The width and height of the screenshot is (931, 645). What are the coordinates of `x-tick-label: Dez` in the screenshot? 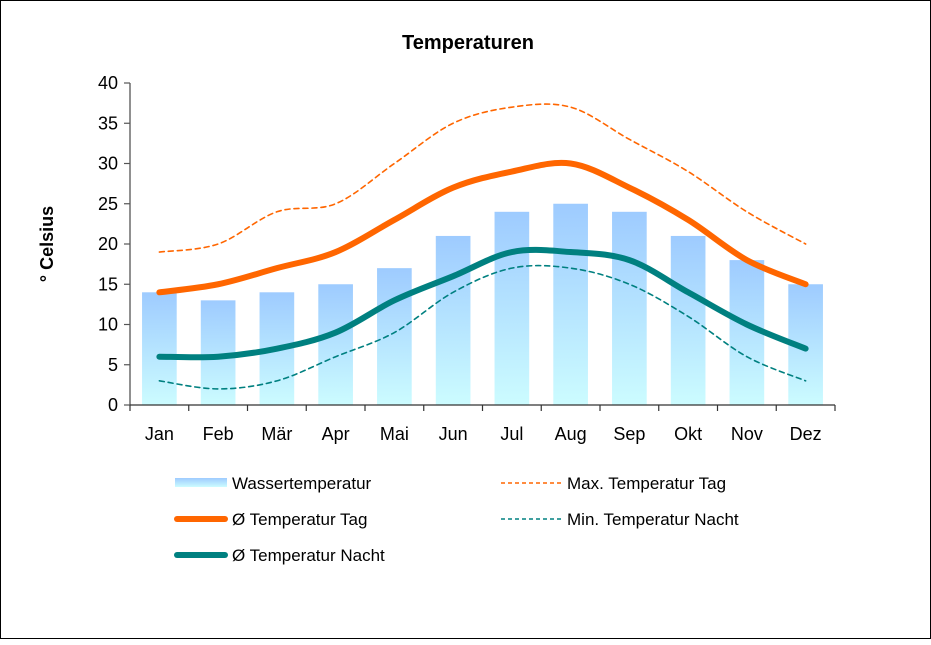 It's located at (806, 434).